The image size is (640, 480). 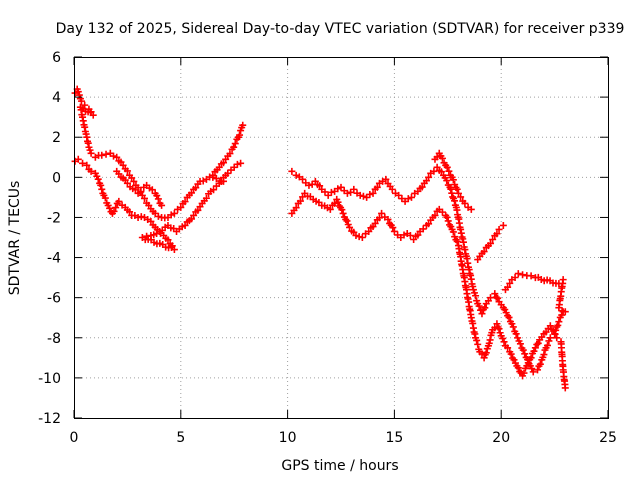 I want to click on y-axis-label: SDTVAR / TECUs, so click(x=15, y=238).